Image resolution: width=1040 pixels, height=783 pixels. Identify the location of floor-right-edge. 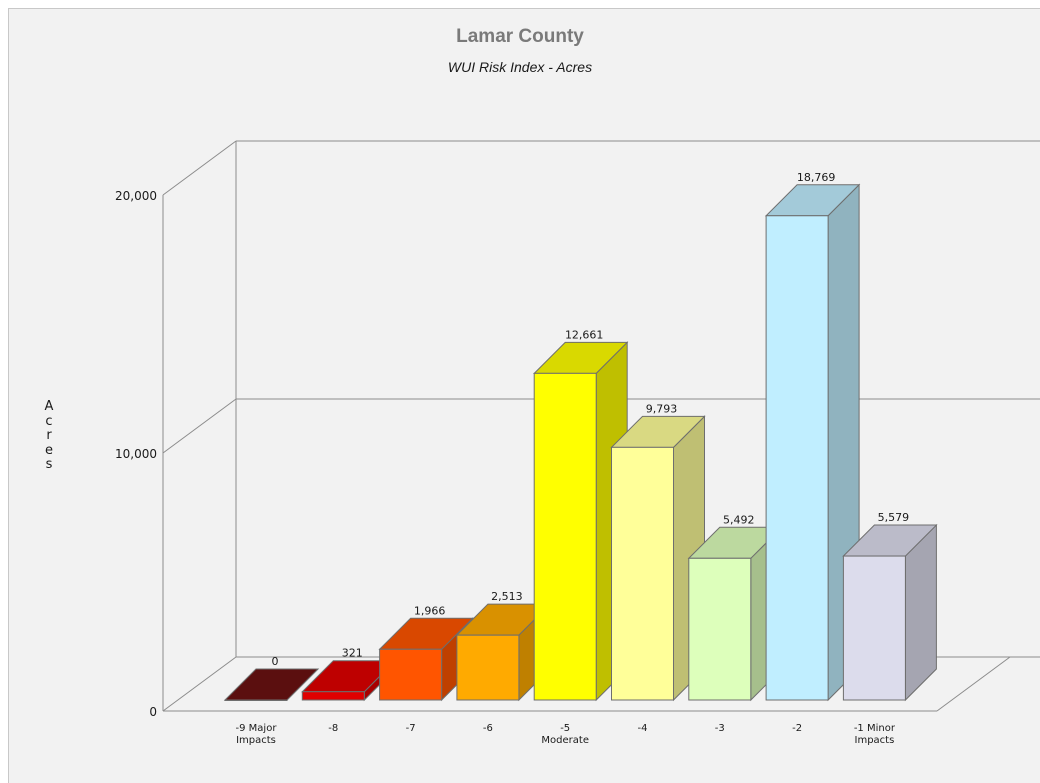
(973, 684).